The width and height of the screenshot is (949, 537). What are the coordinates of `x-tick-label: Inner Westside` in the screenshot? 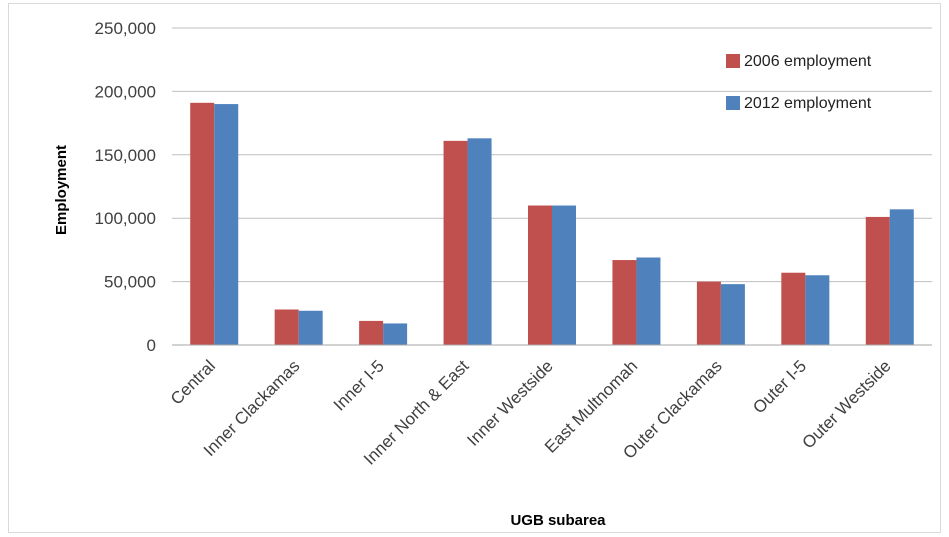 It's located at (509, 402).